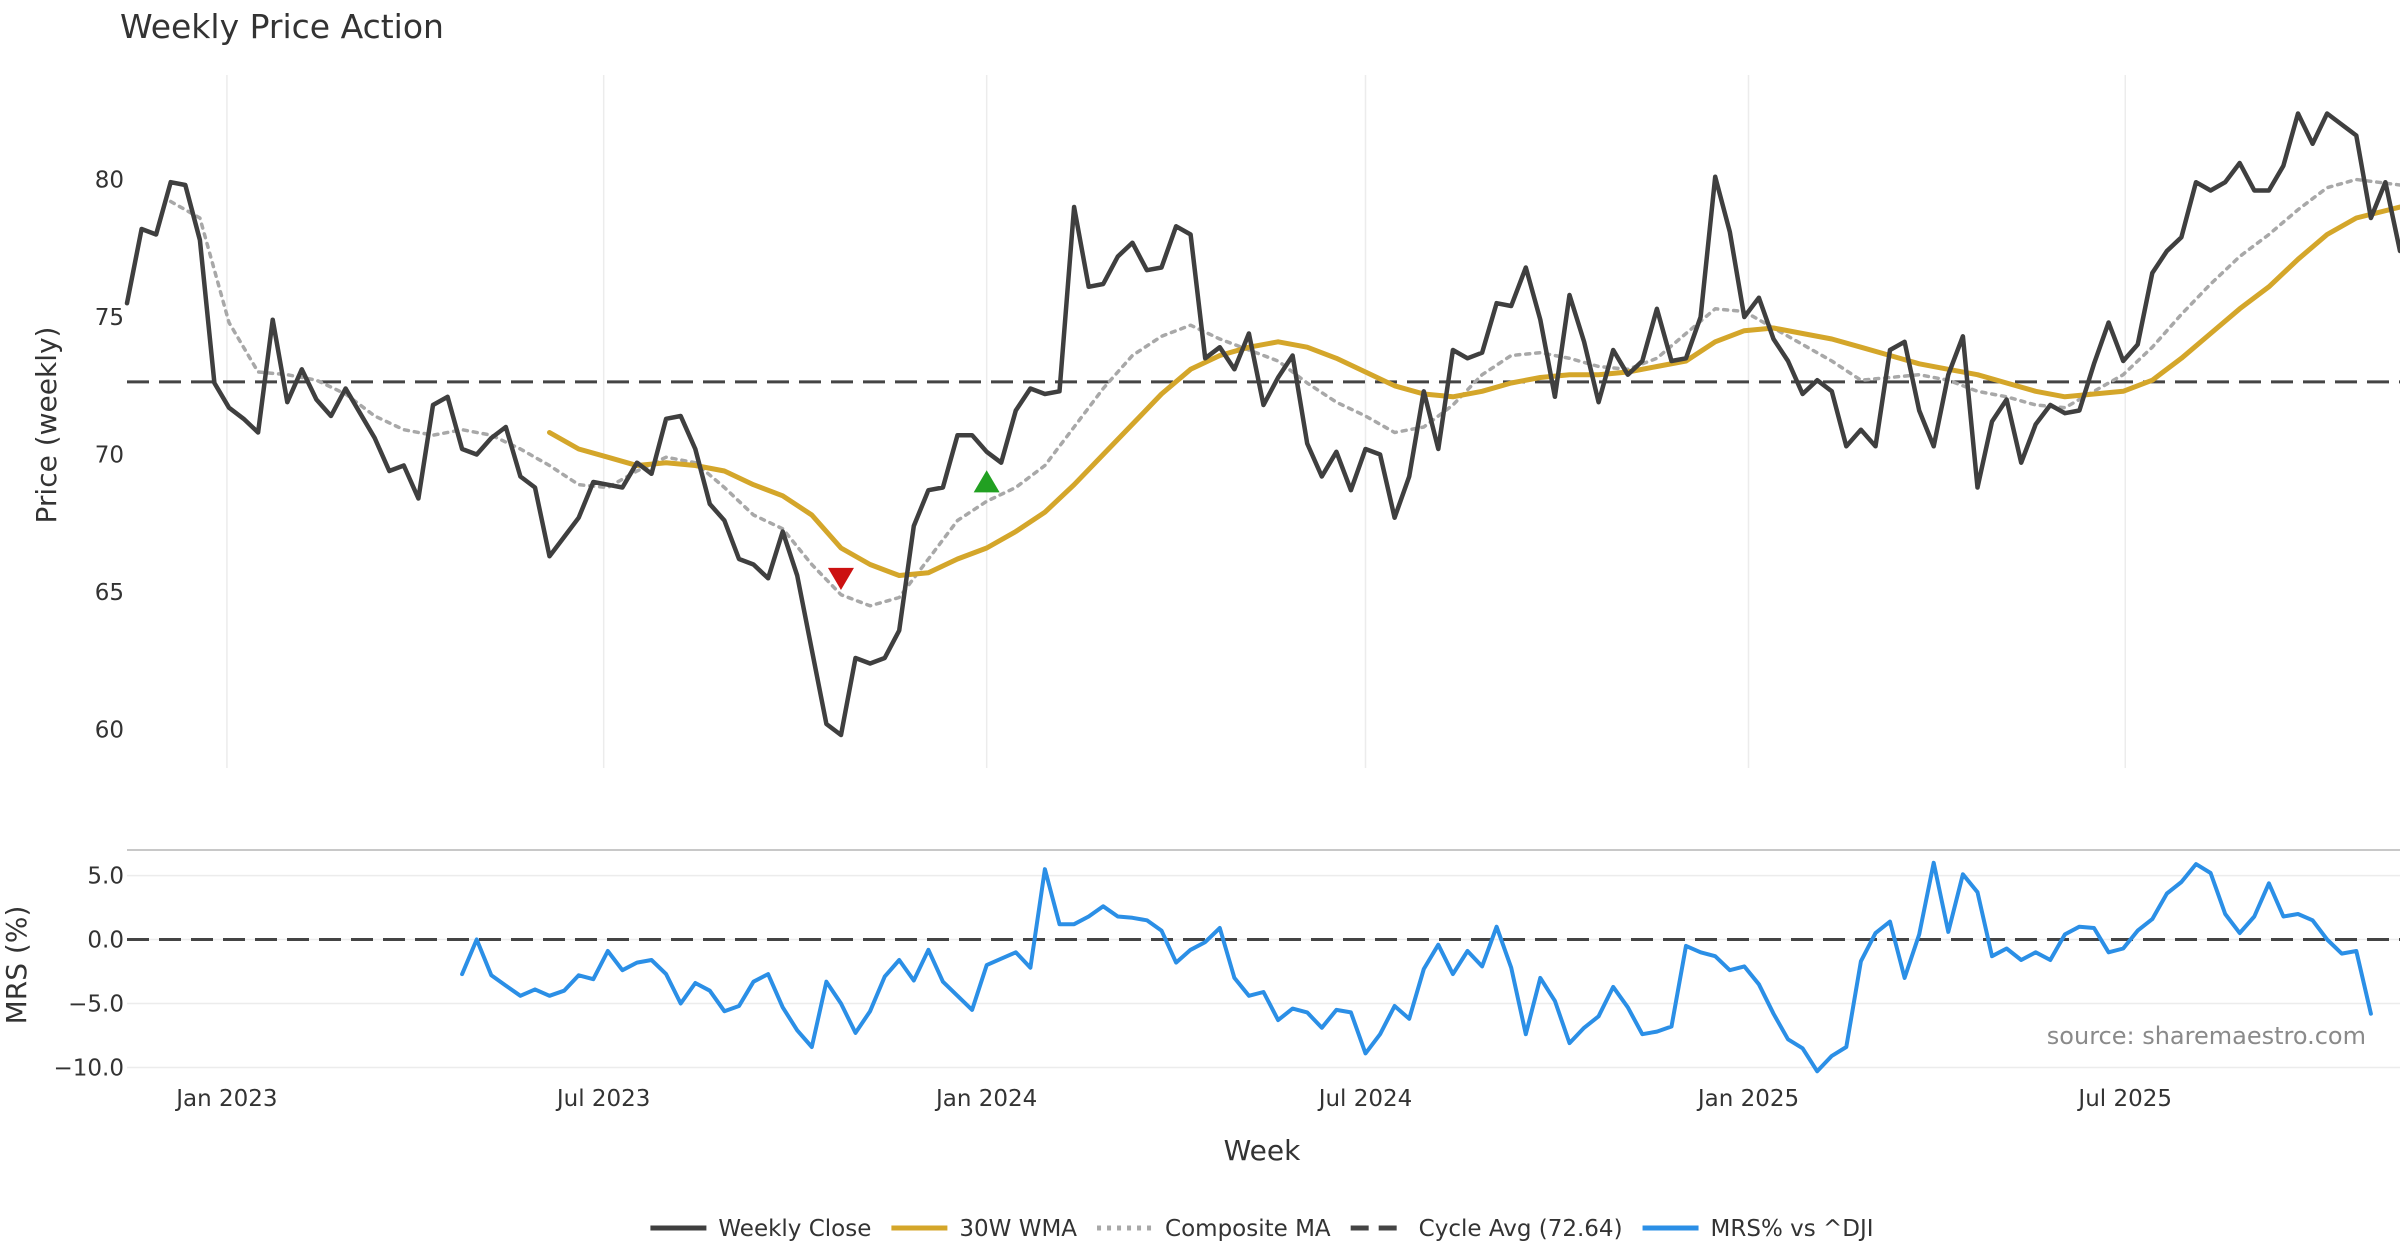 The width and height of the screenshot is (2400, 1260). I want to click on legend-item: MRS% vs ^DJI, so click(1758, 1229).